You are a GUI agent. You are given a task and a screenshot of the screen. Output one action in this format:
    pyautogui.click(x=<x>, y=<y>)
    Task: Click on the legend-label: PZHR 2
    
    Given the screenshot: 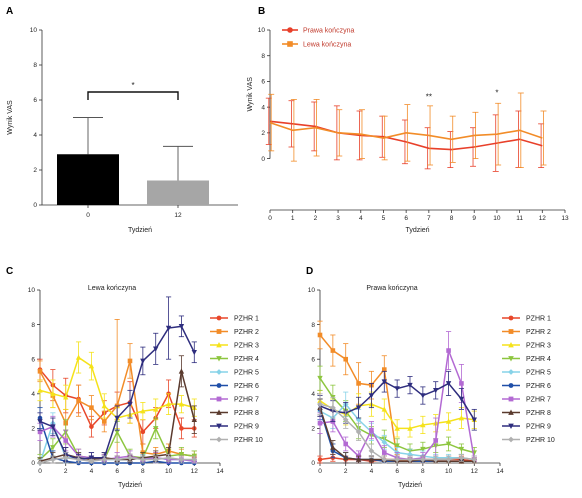 What is the action you would take?
    pyautogui.click(x=246, y=332)
    